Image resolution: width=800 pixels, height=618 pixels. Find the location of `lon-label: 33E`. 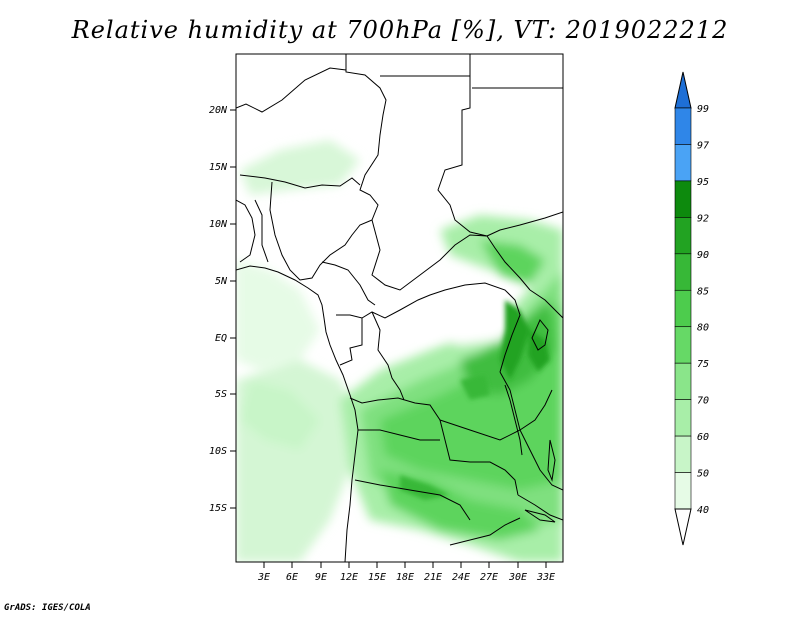

lon-label: 33E is located at coordinates (545, 577).